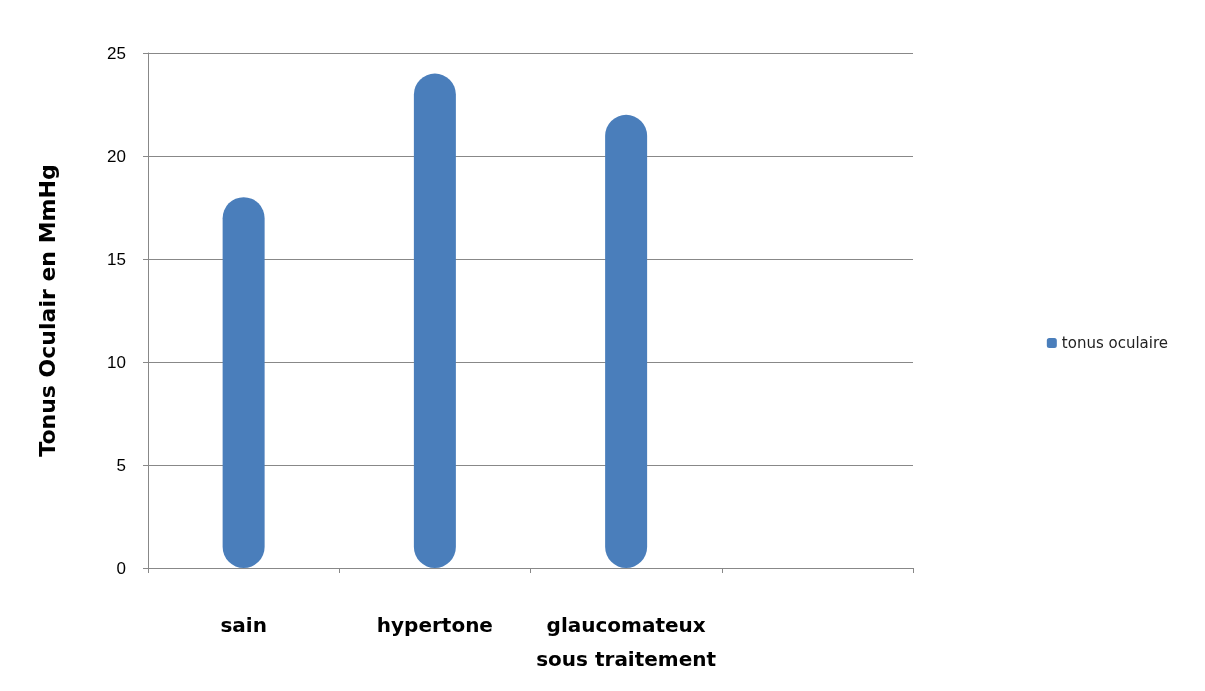 The height and width of the screenshot is (691, 1205). What do you see at coordinates (1115, 343) in the screenshot?
I see `legend-label: tonus oculaire` at bounding box center [1115, 343].